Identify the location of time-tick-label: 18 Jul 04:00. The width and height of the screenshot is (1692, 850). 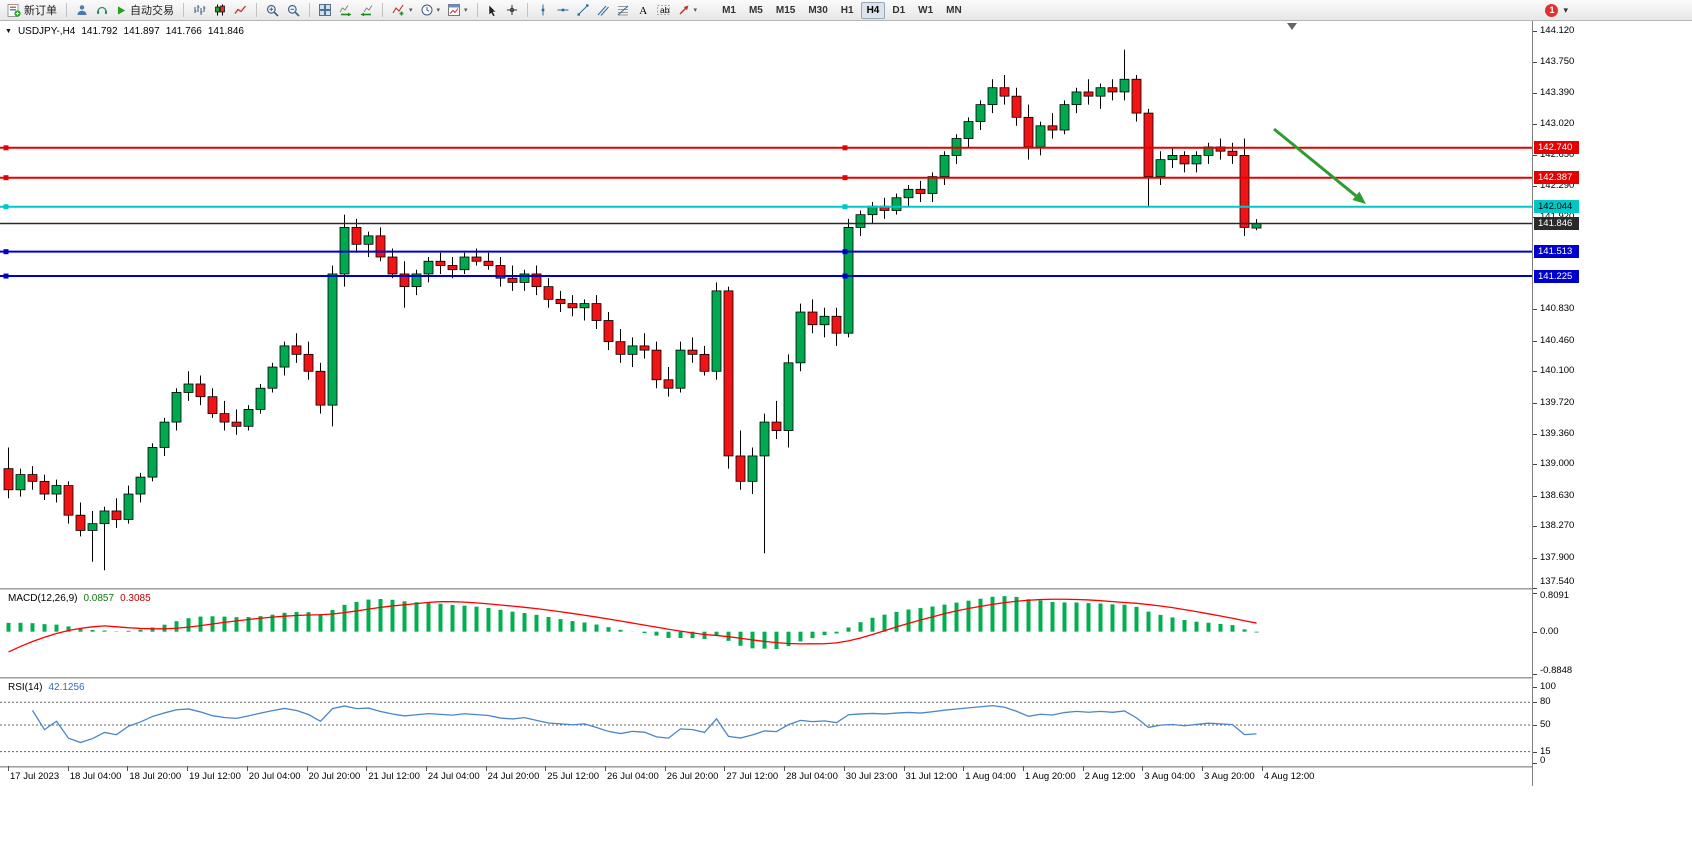
(95, 776).